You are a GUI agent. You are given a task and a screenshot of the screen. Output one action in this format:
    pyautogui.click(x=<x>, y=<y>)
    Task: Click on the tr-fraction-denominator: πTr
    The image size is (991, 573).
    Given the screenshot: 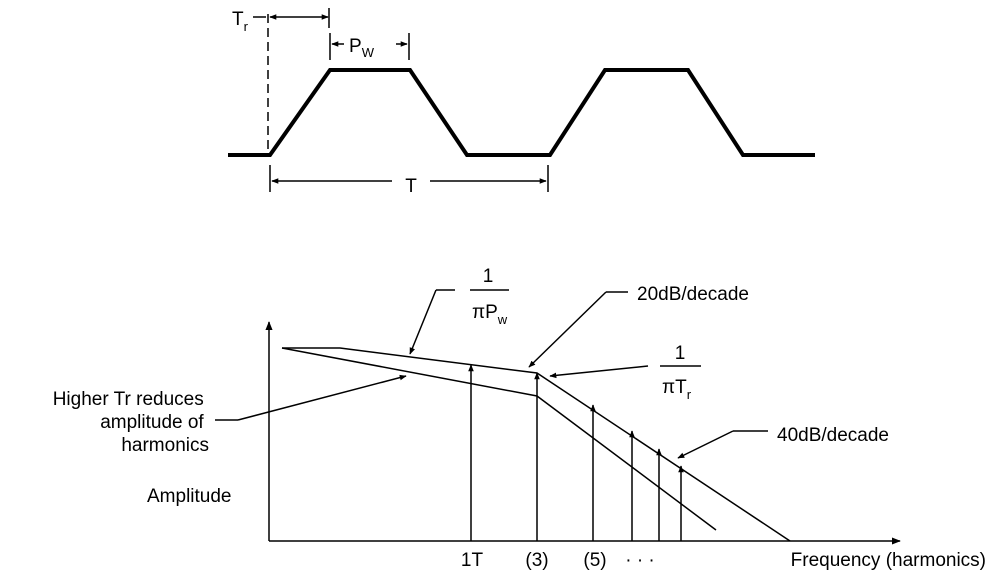 What is the action you would take?
    pyautogui.click(x=677, y=389)
    